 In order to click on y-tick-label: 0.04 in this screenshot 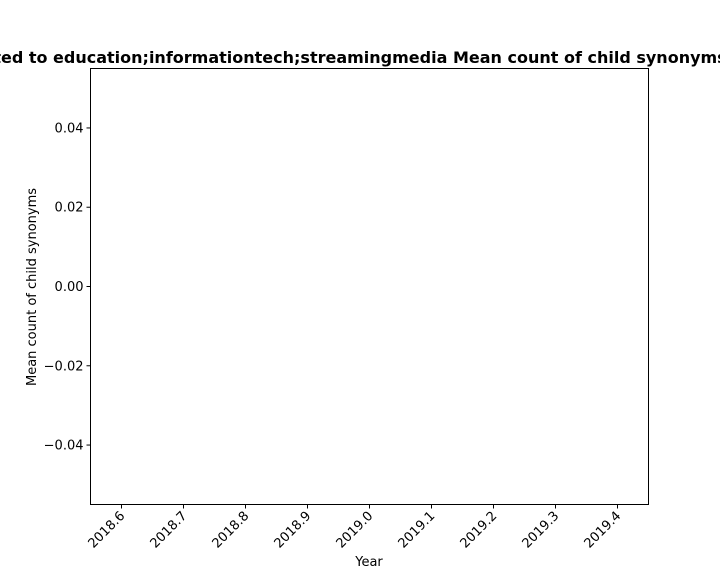, I will do `click(69, 128)`.